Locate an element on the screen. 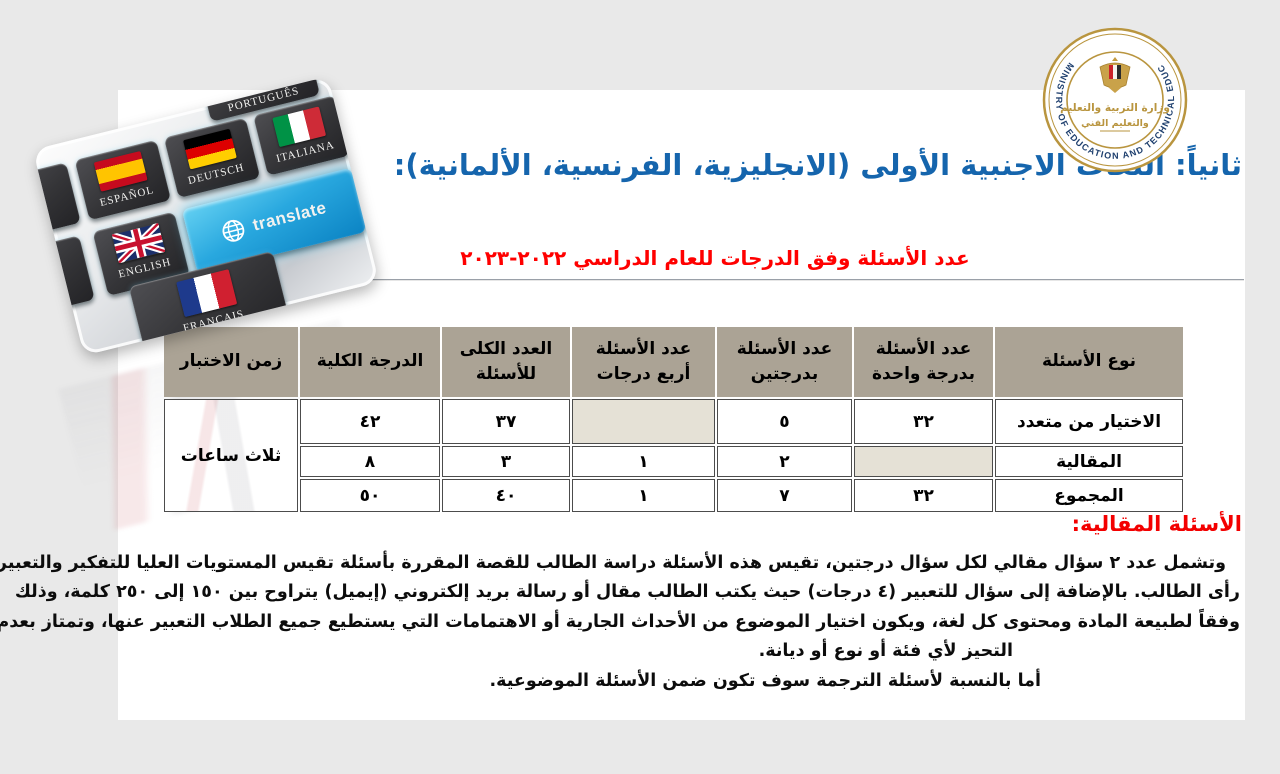 Image resolution: width=1280 pixels, height=774 pixels. key-edge-left-mid is located at coordinates (63, 277).